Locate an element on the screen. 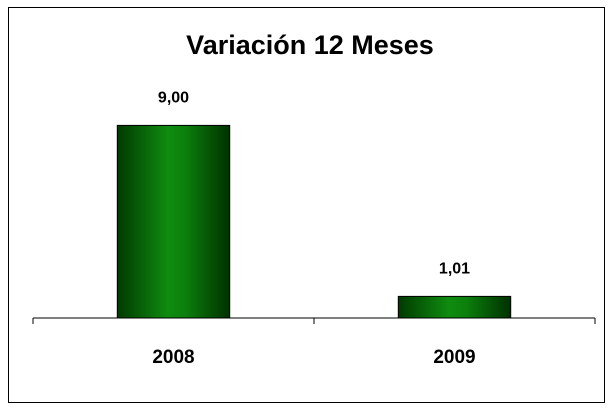 Image resolution: width=613 pixels, height=410 pixels. value-label: 9,00 is located at coordinates (173, 98).